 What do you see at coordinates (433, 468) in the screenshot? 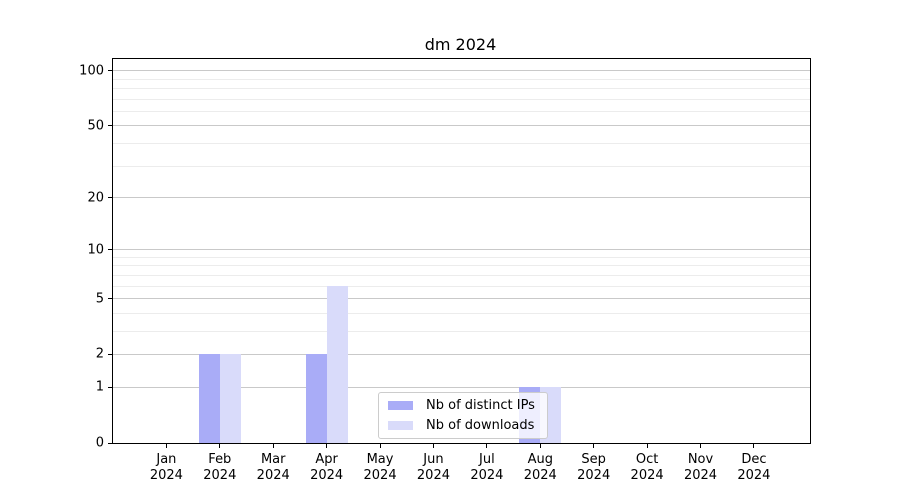
I see `x-tick-label: Jun 2024` at bounding box center [433, 468].